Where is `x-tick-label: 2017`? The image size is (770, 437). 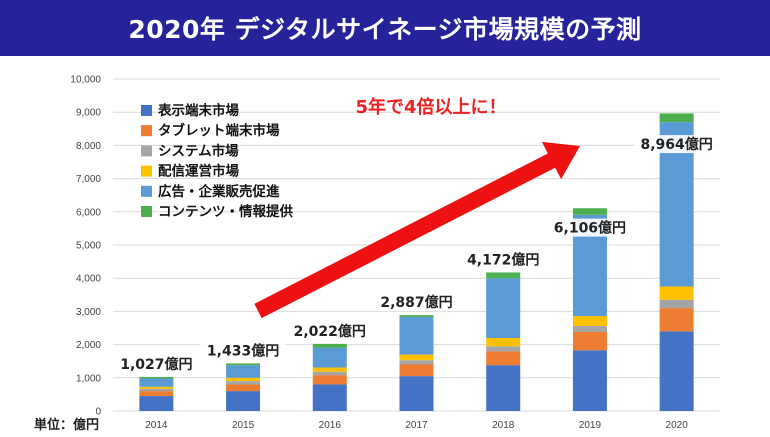
x-tick-label: 2017 is located at coordinates (416, 425).